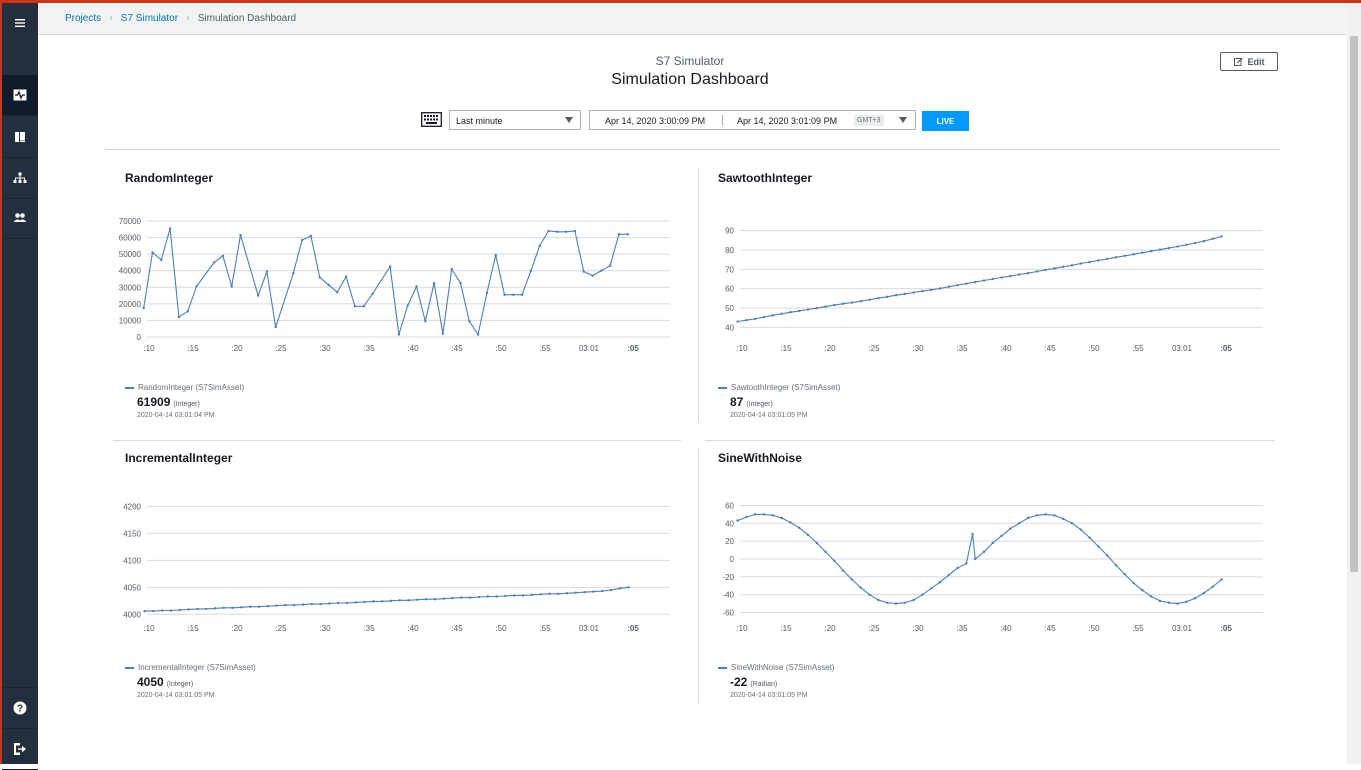 This screenshot has width=1361, height=770. What do you see at coordinates (760, 458) in the screenshot?
I see `widget-title: SineWithNoise` at bounding box center [760, 458].